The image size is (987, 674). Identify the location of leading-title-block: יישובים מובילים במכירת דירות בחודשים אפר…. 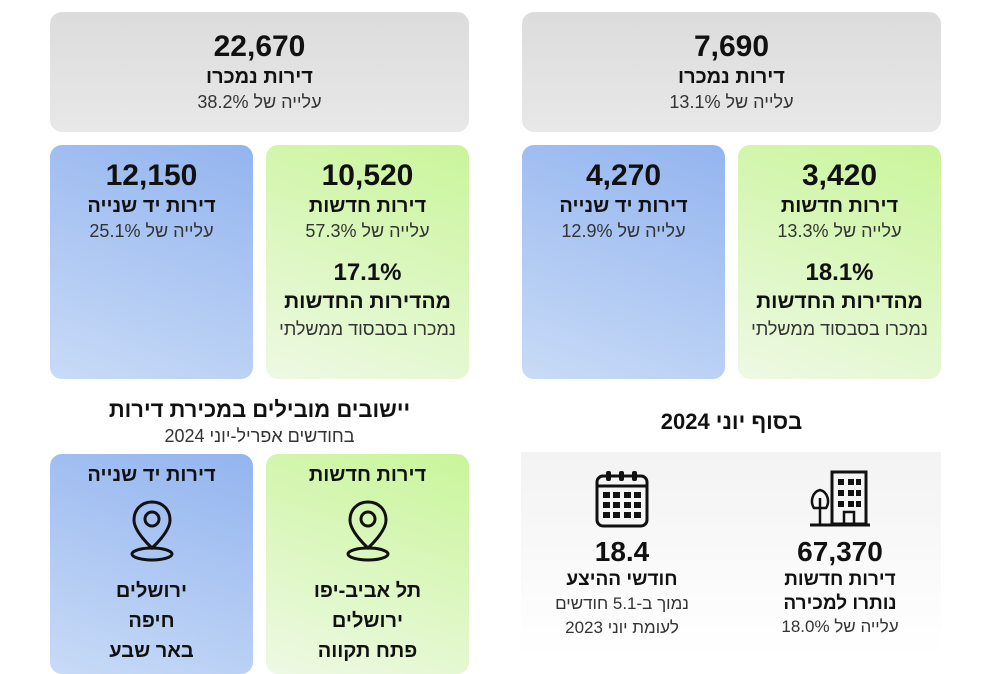
(259, 422).